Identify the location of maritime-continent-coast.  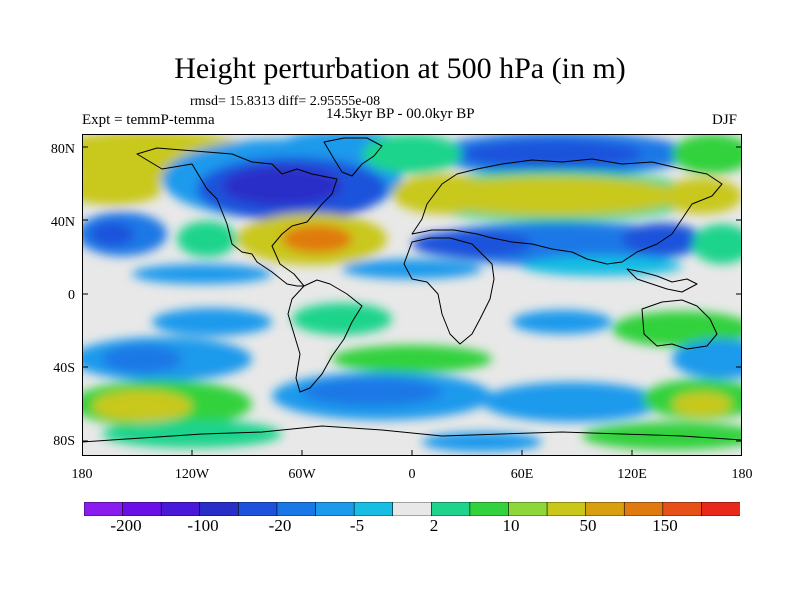
(662, 280).